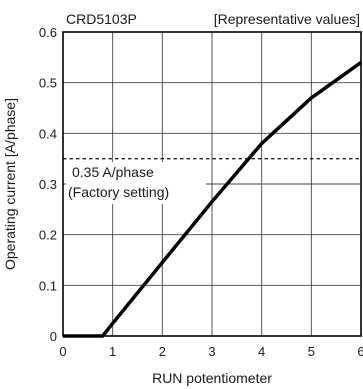 The height and width of the screenshot is (389, 363). I want to click on x-tick-label: 3, so click(211, 351).